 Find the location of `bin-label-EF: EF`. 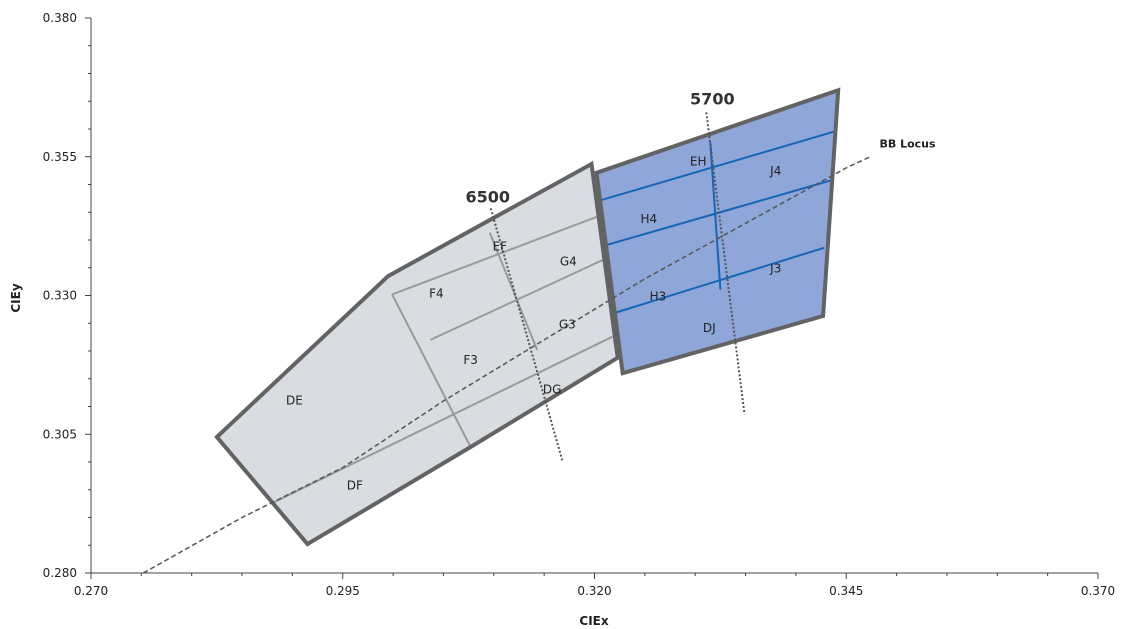

bin-label-EF: EF is located at coordinates (500, 247).